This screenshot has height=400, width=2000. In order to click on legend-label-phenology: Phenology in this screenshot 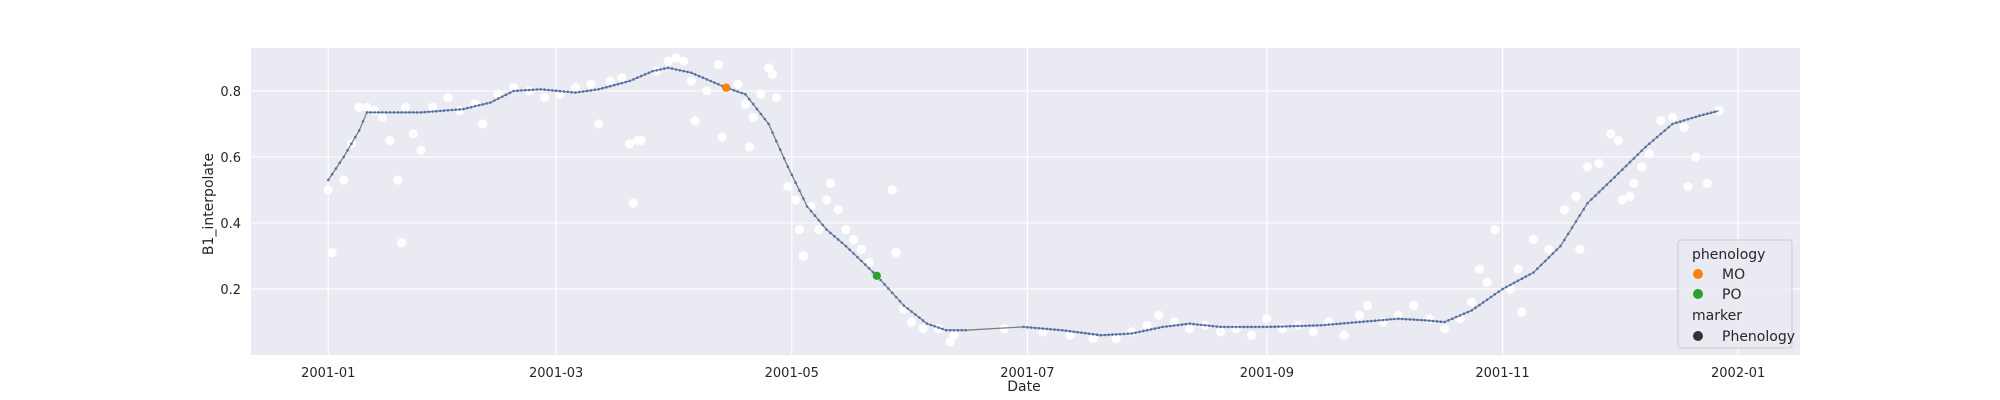, I will do `click(1758, 337)`.